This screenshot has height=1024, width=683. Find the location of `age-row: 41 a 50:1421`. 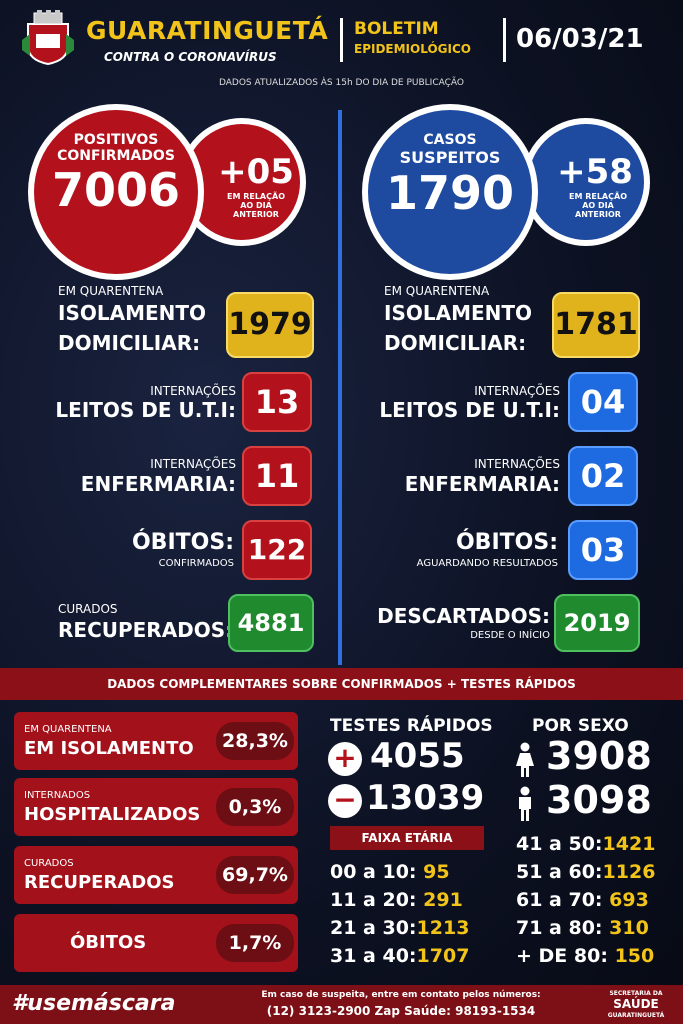

age-row: 41 a 50:1421 is located at coordinates (585, 844).